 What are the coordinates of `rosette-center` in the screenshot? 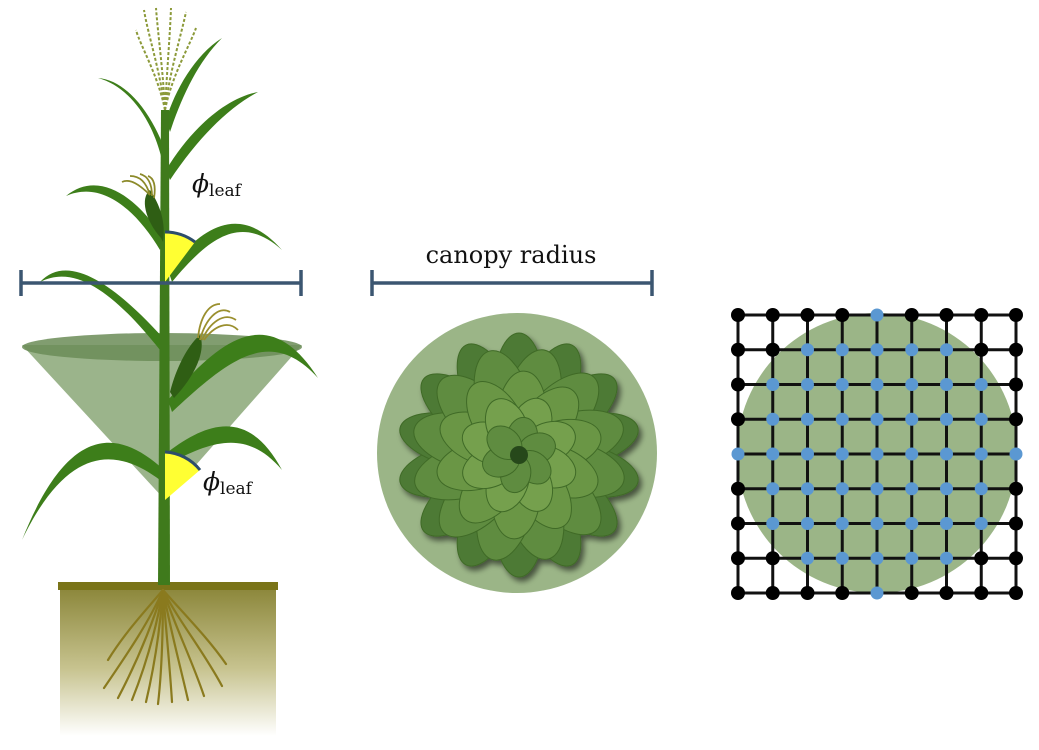 It's located at (519, 455).